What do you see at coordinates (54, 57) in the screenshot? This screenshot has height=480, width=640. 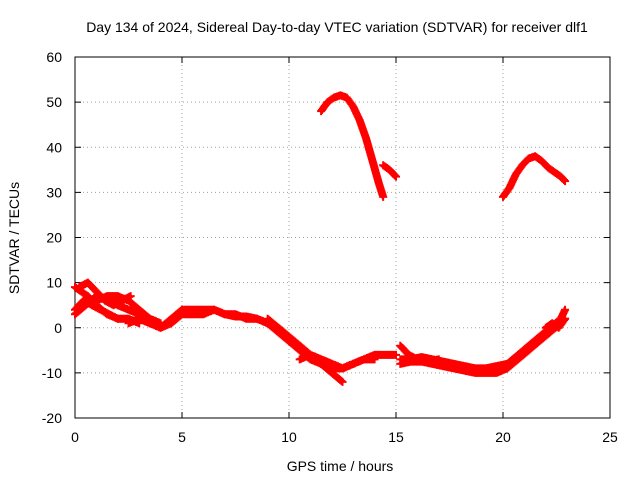 I see `y-tick-label: 60` at bounding box center [54, 57].